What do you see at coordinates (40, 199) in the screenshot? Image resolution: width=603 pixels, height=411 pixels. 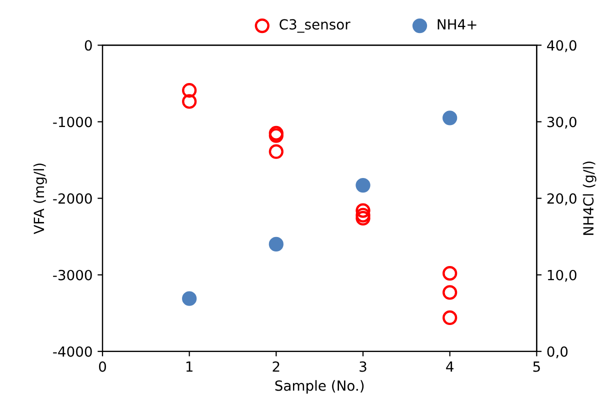 I see `y-axis-title: VFA (mg/l)` at bounding box center [40, 199].